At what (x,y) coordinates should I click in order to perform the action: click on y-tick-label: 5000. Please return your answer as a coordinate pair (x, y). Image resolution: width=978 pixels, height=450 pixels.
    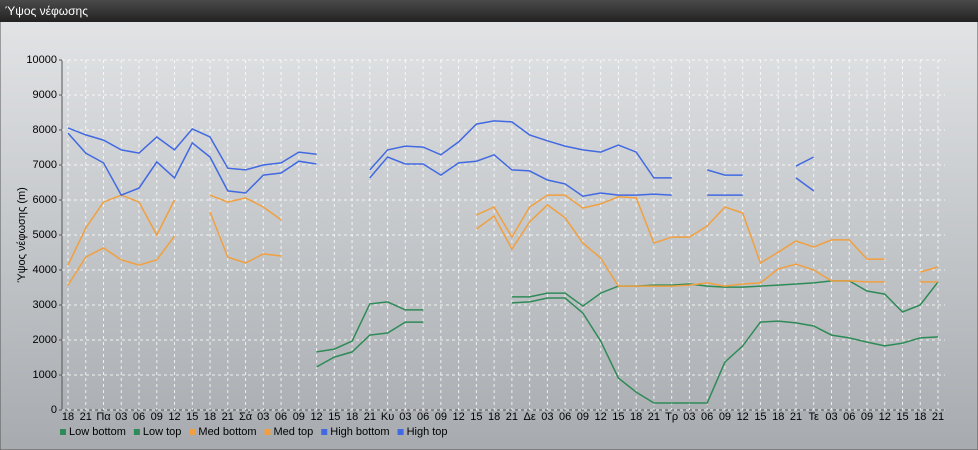
    Looking at the image, I should click on (45, 235).